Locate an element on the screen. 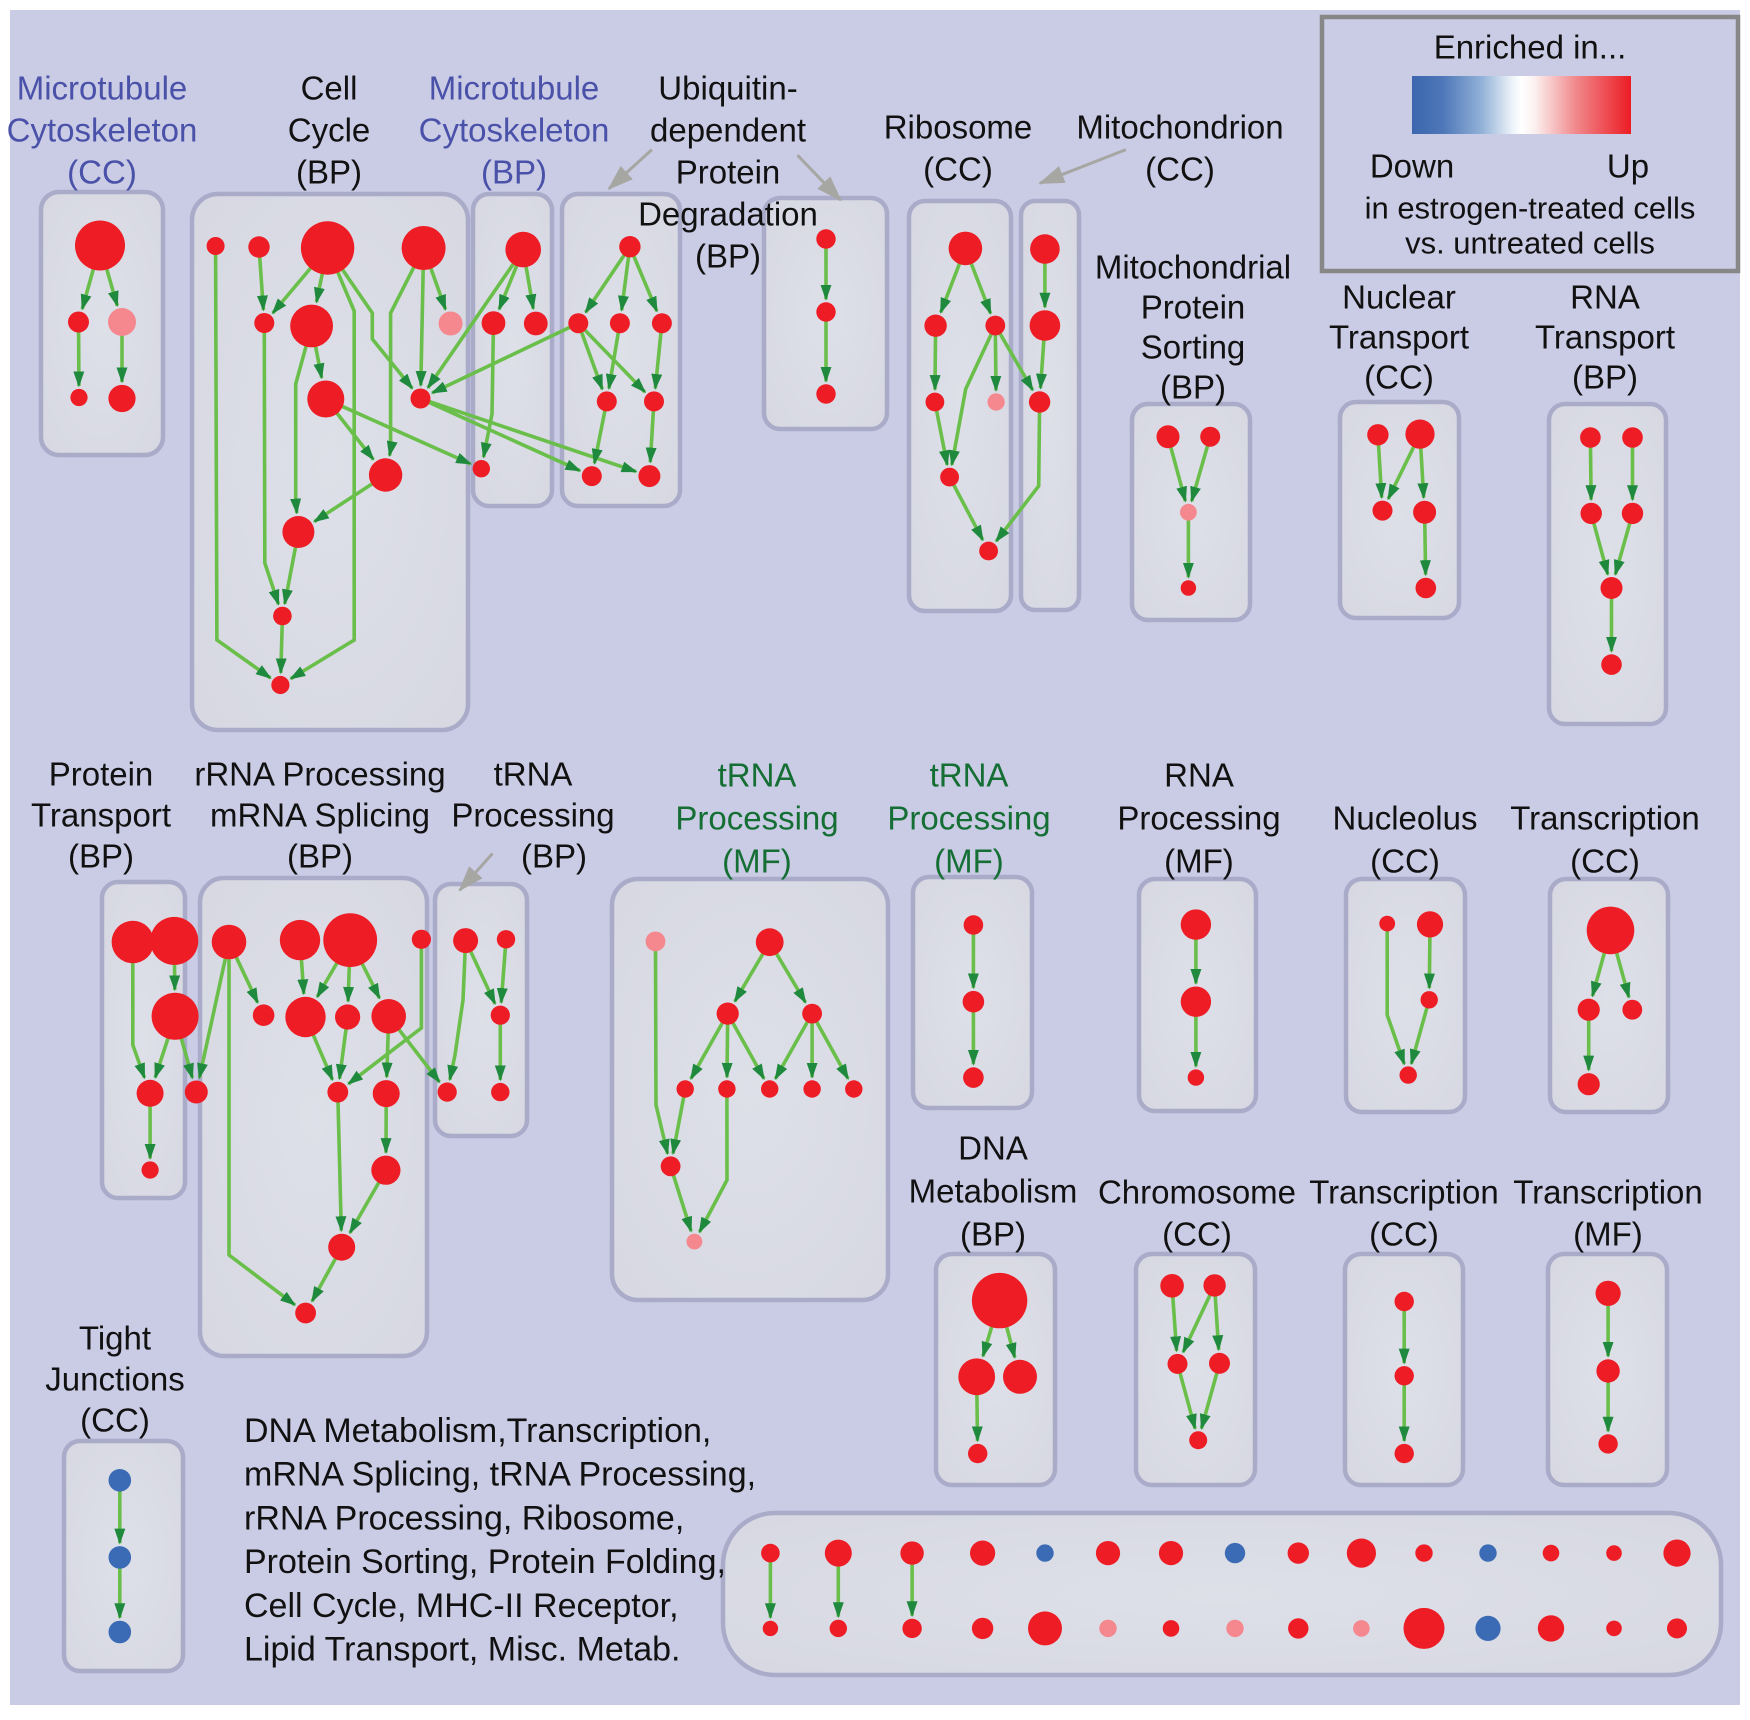  svg-text: Lipid Transport, Misc. Metab. is located at coordinates (462, 1650).